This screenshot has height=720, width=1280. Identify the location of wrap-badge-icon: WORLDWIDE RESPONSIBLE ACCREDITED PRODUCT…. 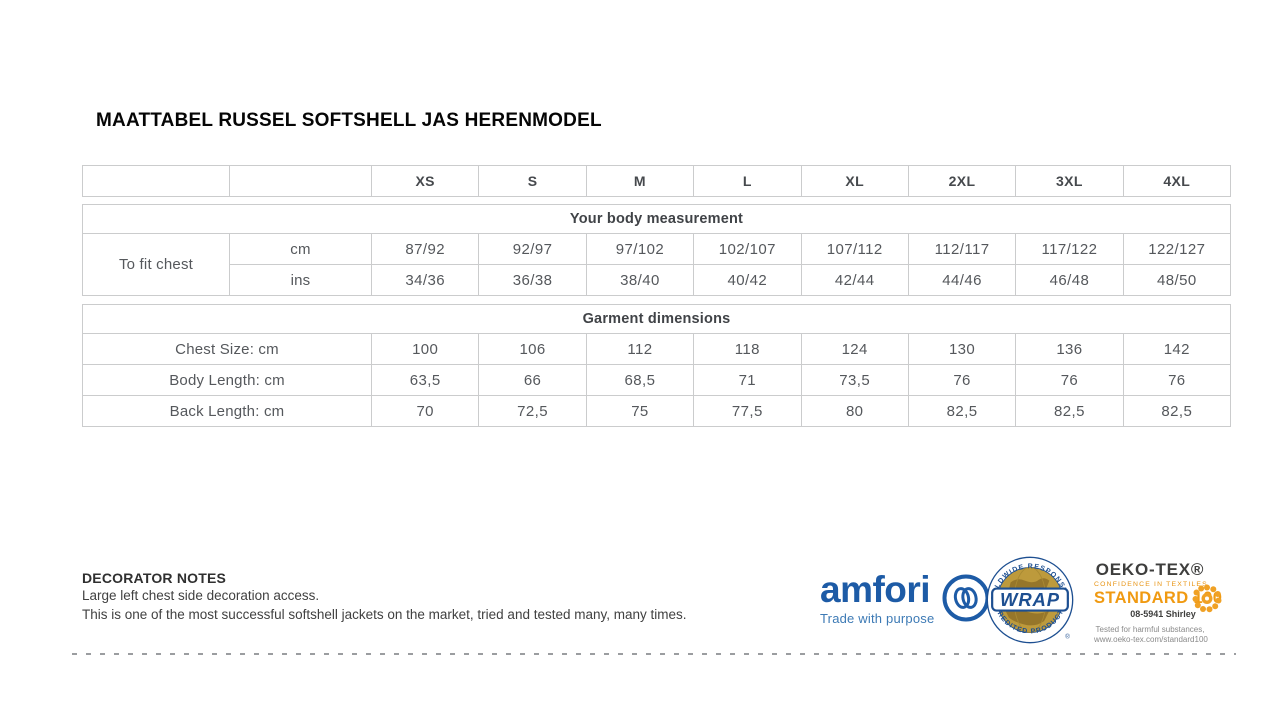
(1030, 600).